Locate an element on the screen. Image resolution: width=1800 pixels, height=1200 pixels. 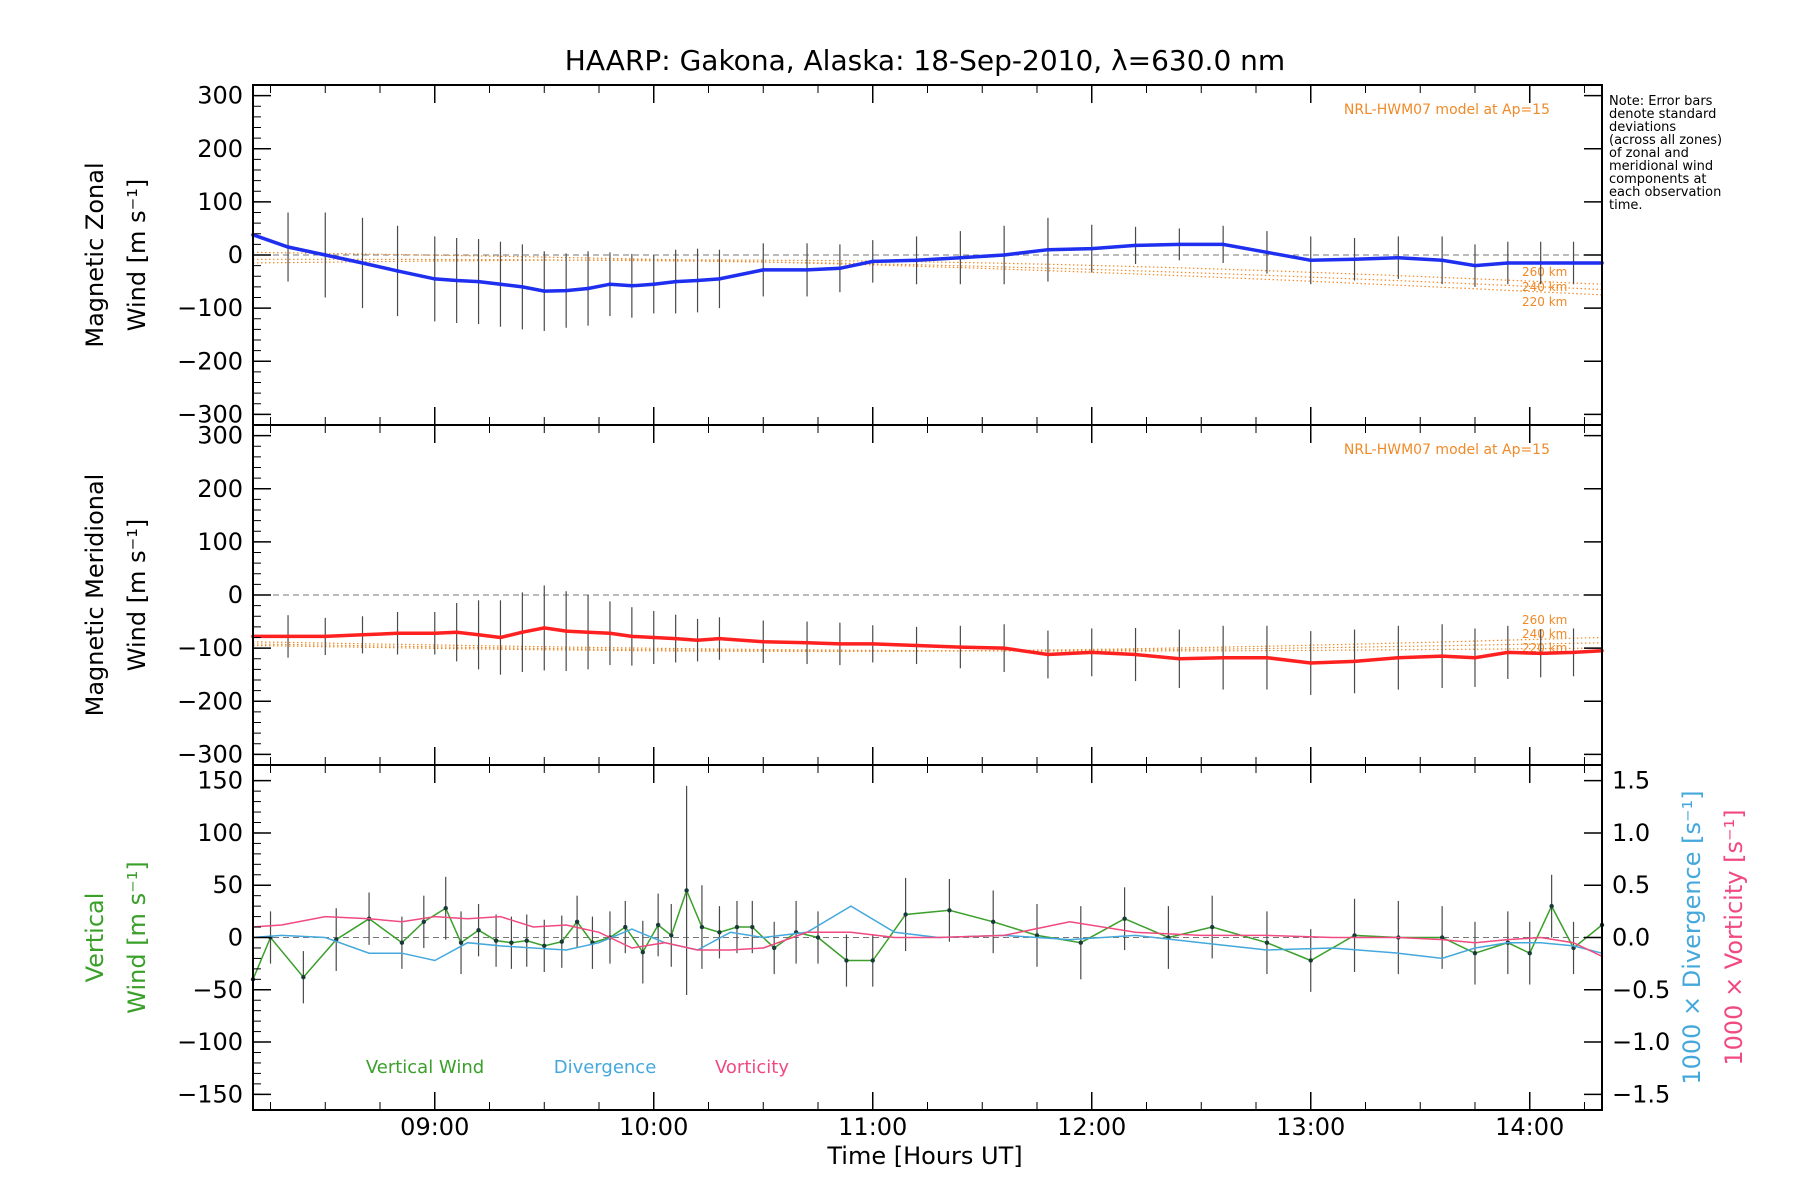
note-line: denote standard is located at coordinates (1663, 114).